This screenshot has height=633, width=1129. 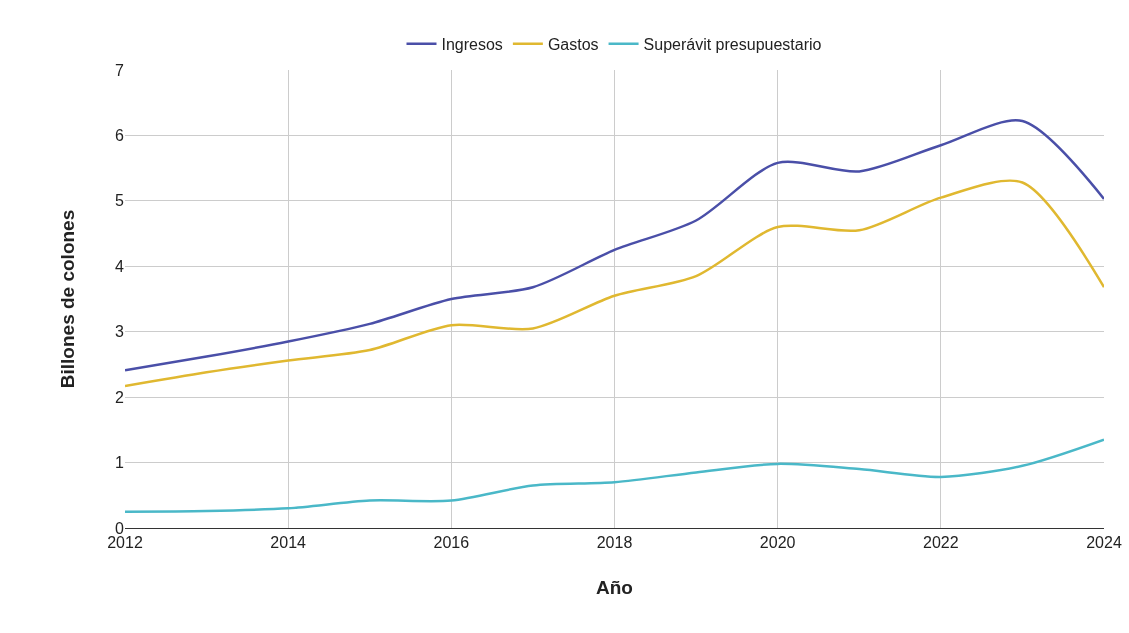 I want to click on y-tick-label: 0, so click(x=120, y=528).